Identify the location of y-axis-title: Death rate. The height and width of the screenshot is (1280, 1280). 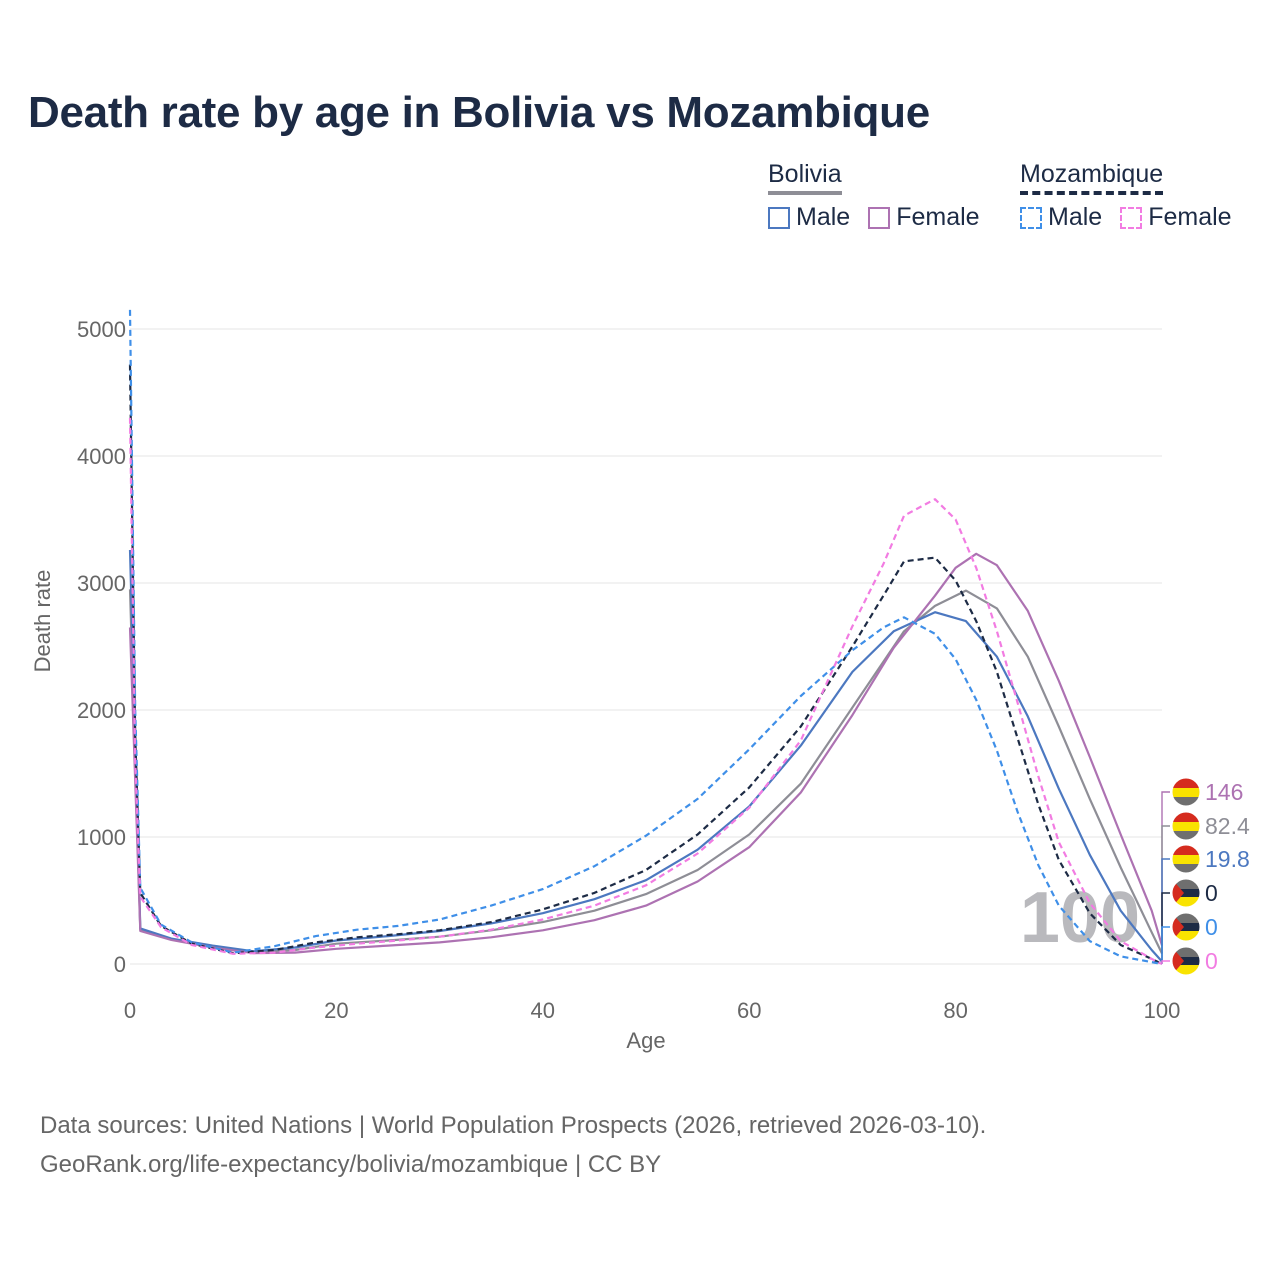
(42, 621).